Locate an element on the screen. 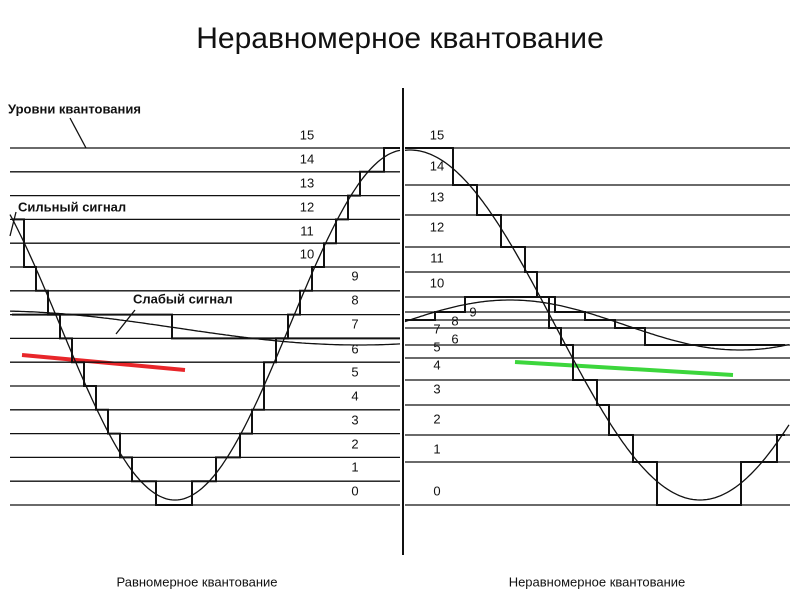 Image resolution: width=800 pixels, height=605 pixels. levels-label: Уровни квантования is located at coordinates (74, 108).